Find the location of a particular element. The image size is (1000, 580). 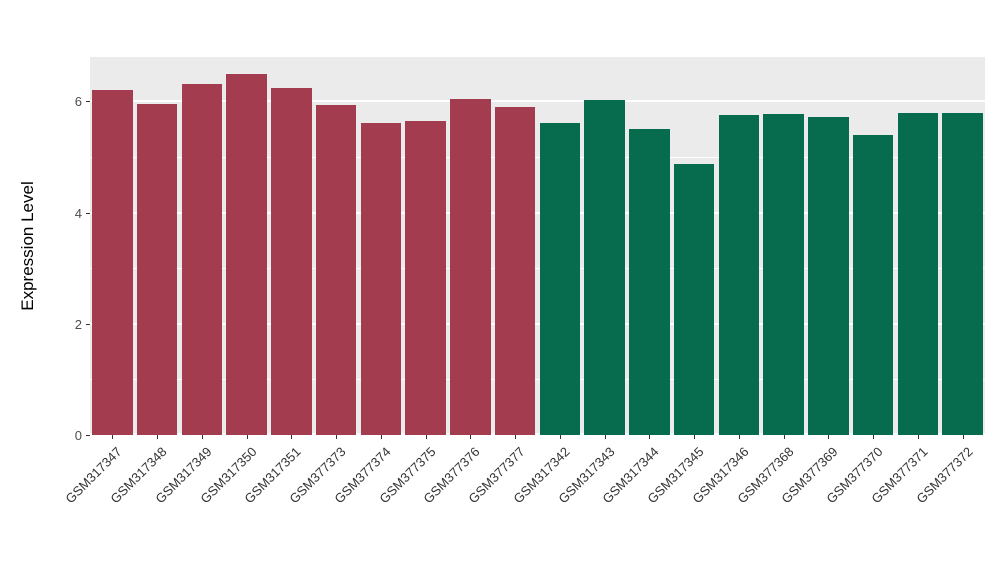

x-tick-label: GSM317346 is located at coordinates (720, 475).